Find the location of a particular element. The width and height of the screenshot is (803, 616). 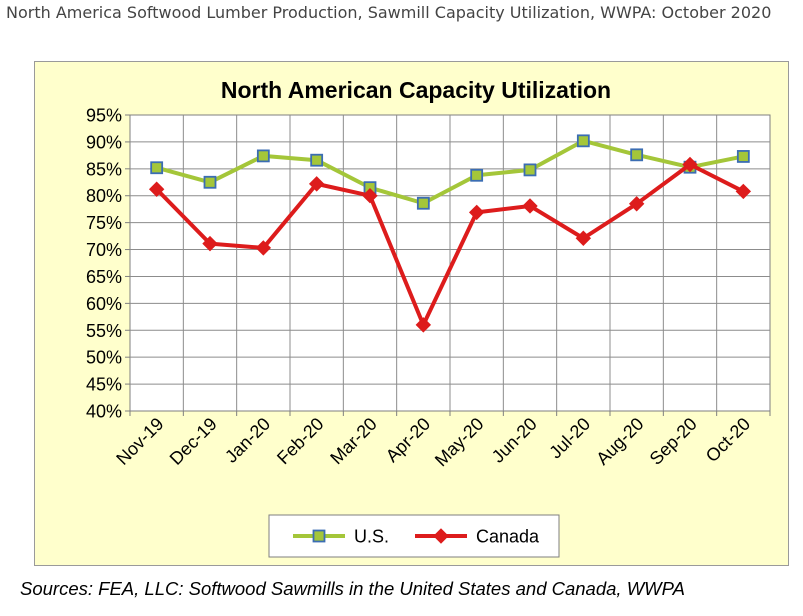

y-tick-label: 70% is located at coordinates (104, 250).